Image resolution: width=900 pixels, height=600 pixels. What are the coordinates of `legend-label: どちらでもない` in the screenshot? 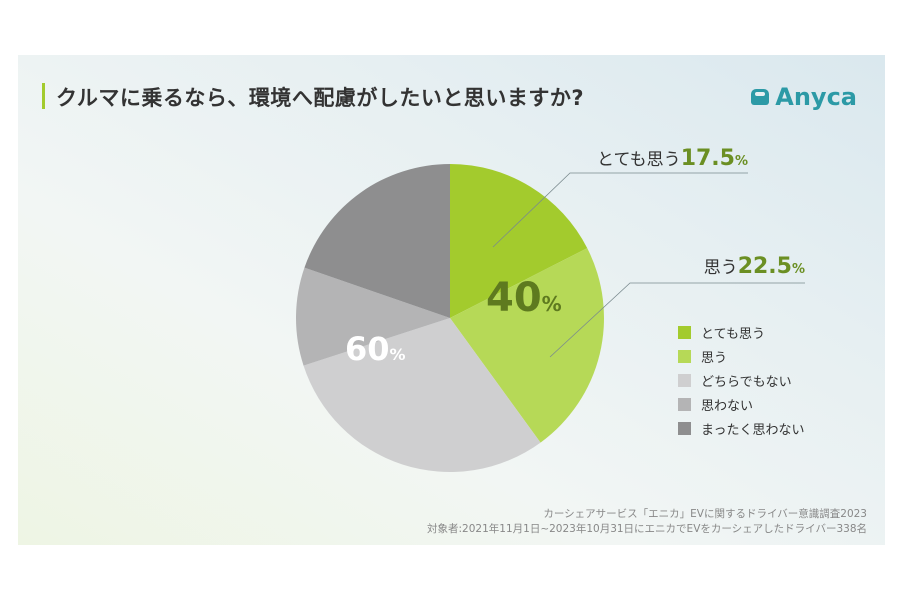 It's located at (746, 382).